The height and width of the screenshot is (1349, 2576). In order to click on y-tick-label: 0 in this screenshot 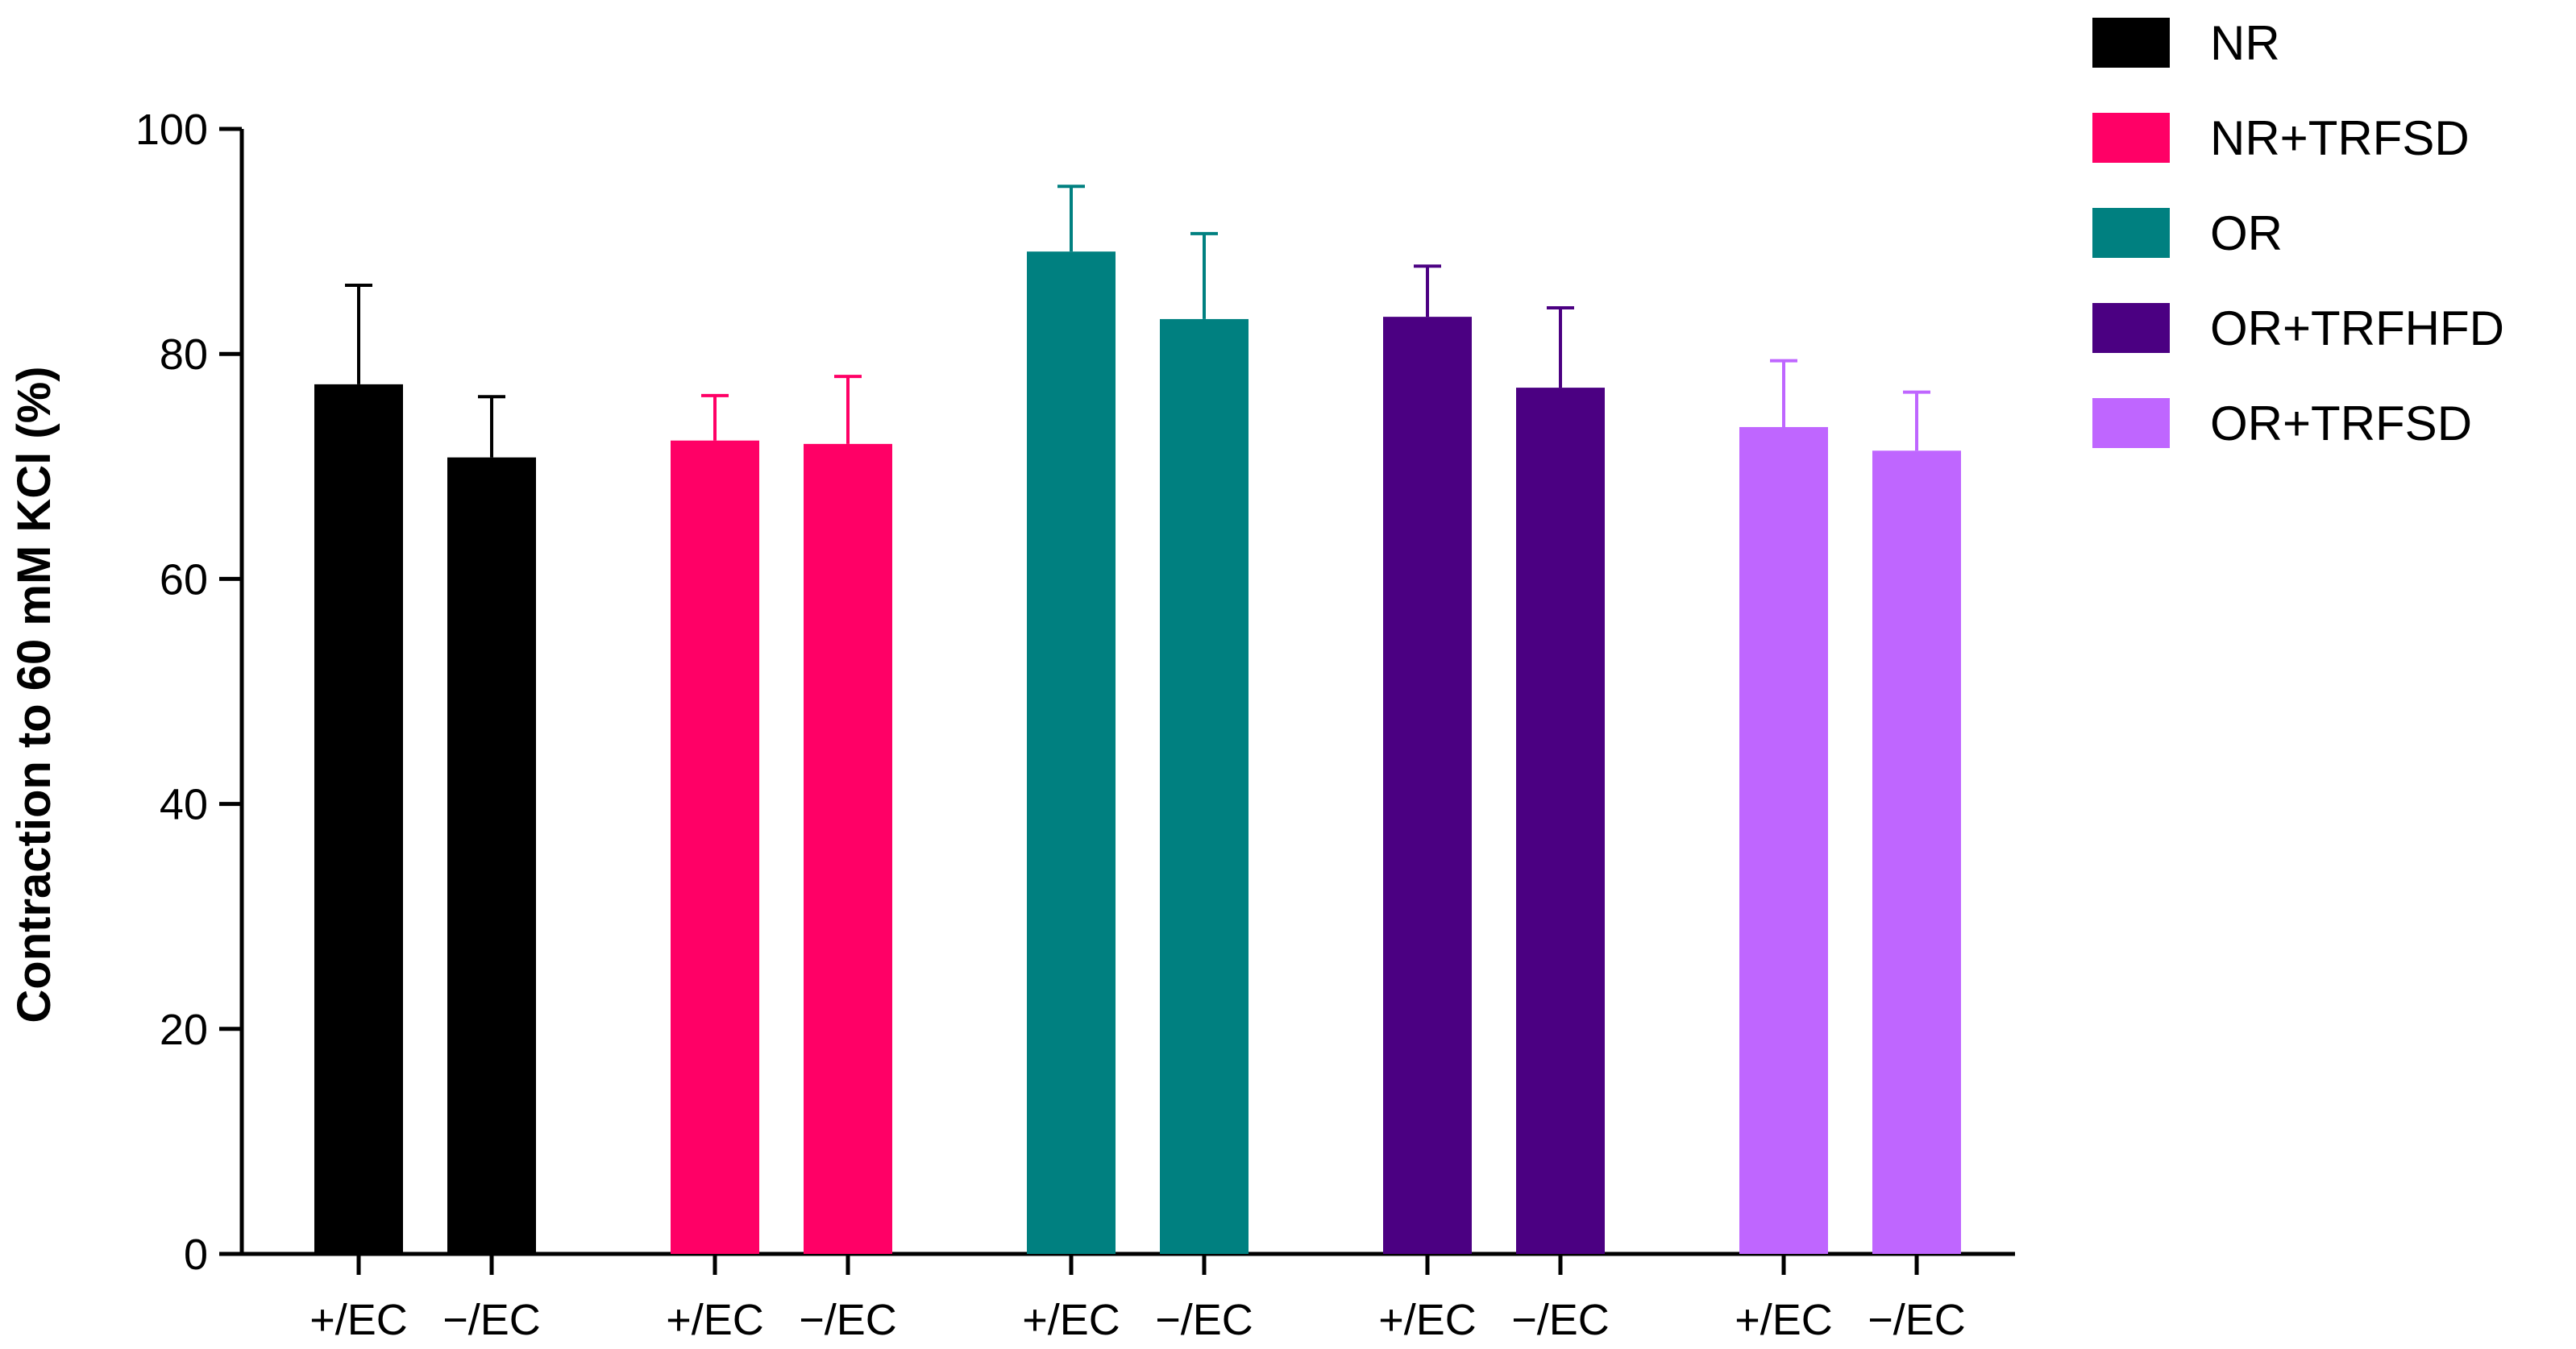, I will do `click(196, 1255)`.